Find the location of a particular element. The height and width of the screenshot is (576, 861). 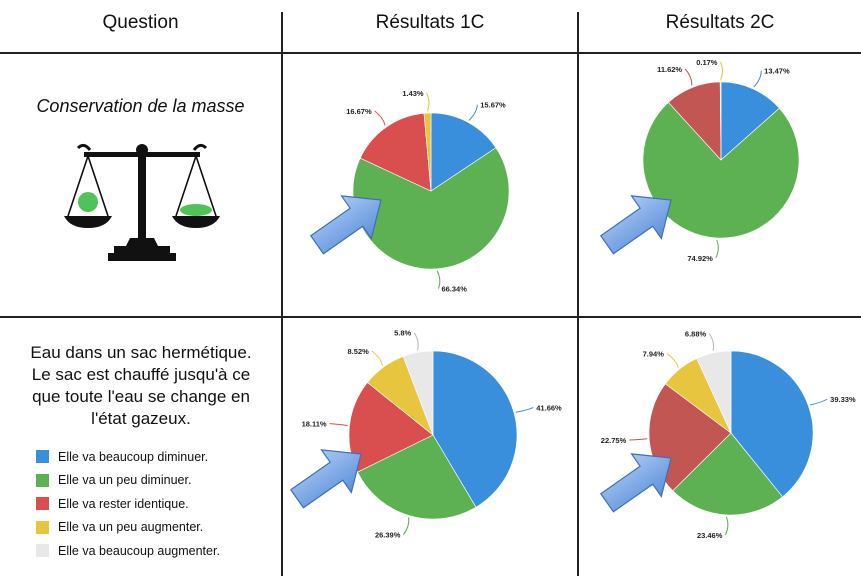

header-results-1c: Résultats 1C is located at coordinates (430, 22).